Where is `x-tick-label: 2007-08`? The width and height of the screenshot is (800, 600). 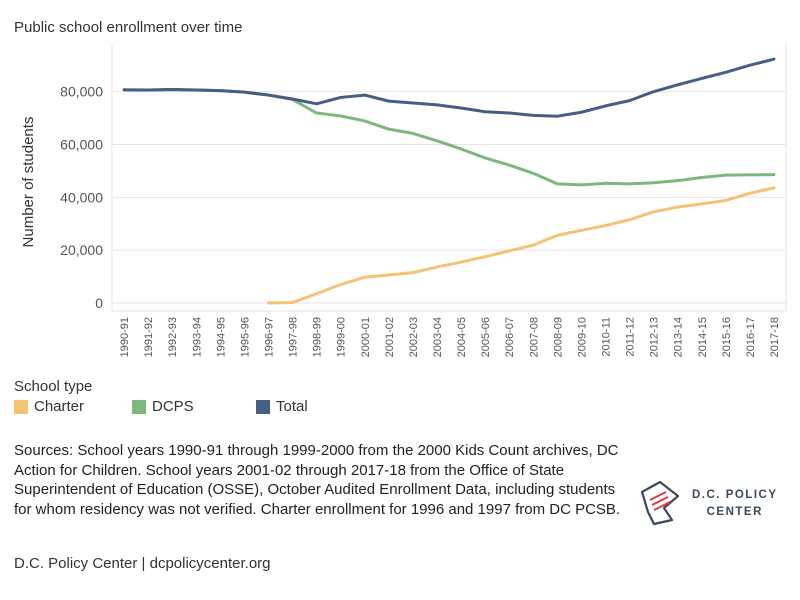
x-tick-label: 2007-08 is located at coordinates (534, 337).